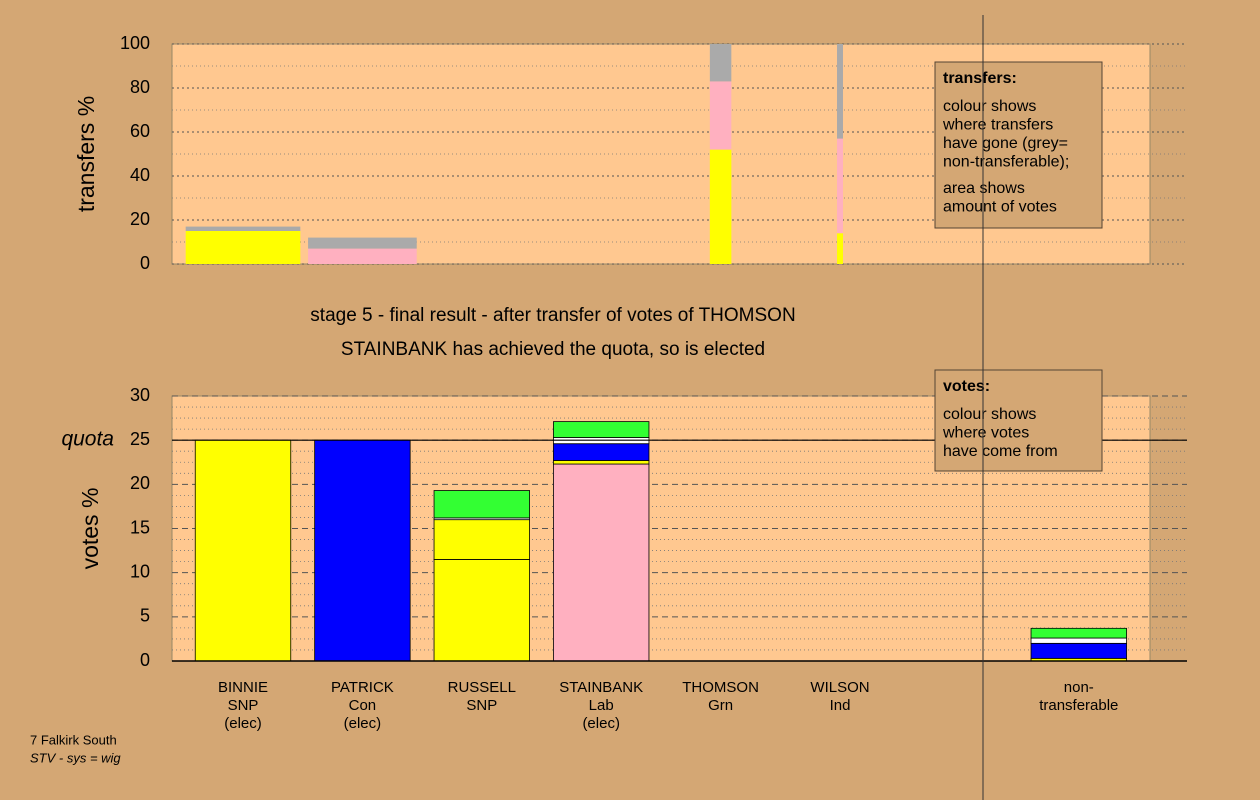 The height and width of the screenshot is (800, 1260). I want to click on y-tick-label: 60, so click(140, 131).